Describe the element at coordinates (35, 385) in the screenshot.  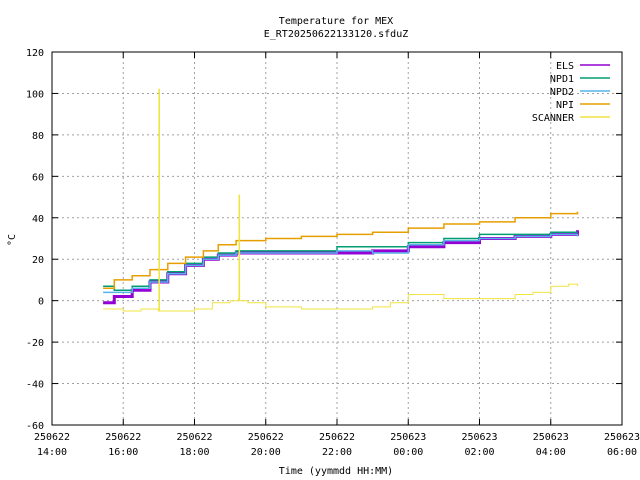
I see `y-tick-label: -40` at that location.